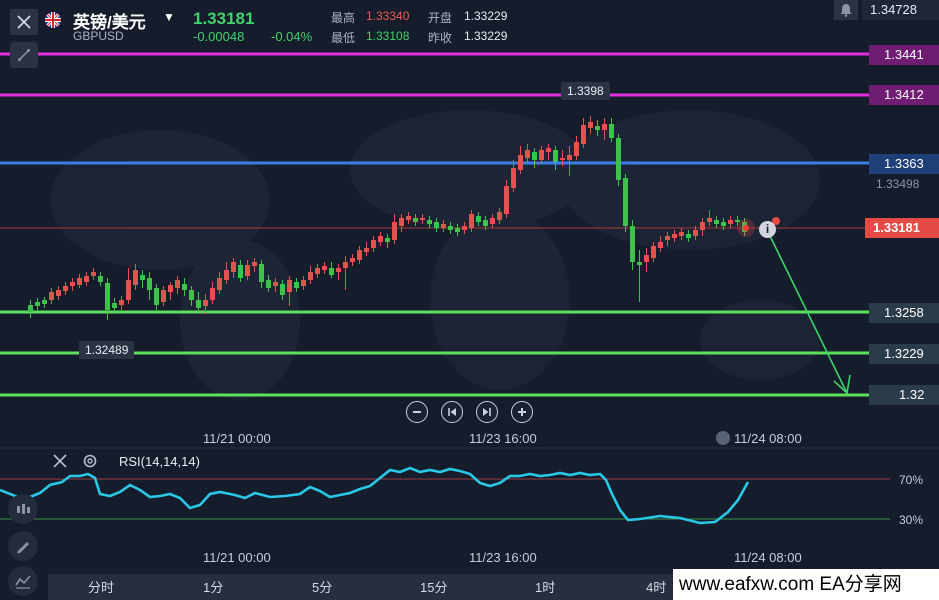  I want to click on step-forward-button, so click(487, 412).